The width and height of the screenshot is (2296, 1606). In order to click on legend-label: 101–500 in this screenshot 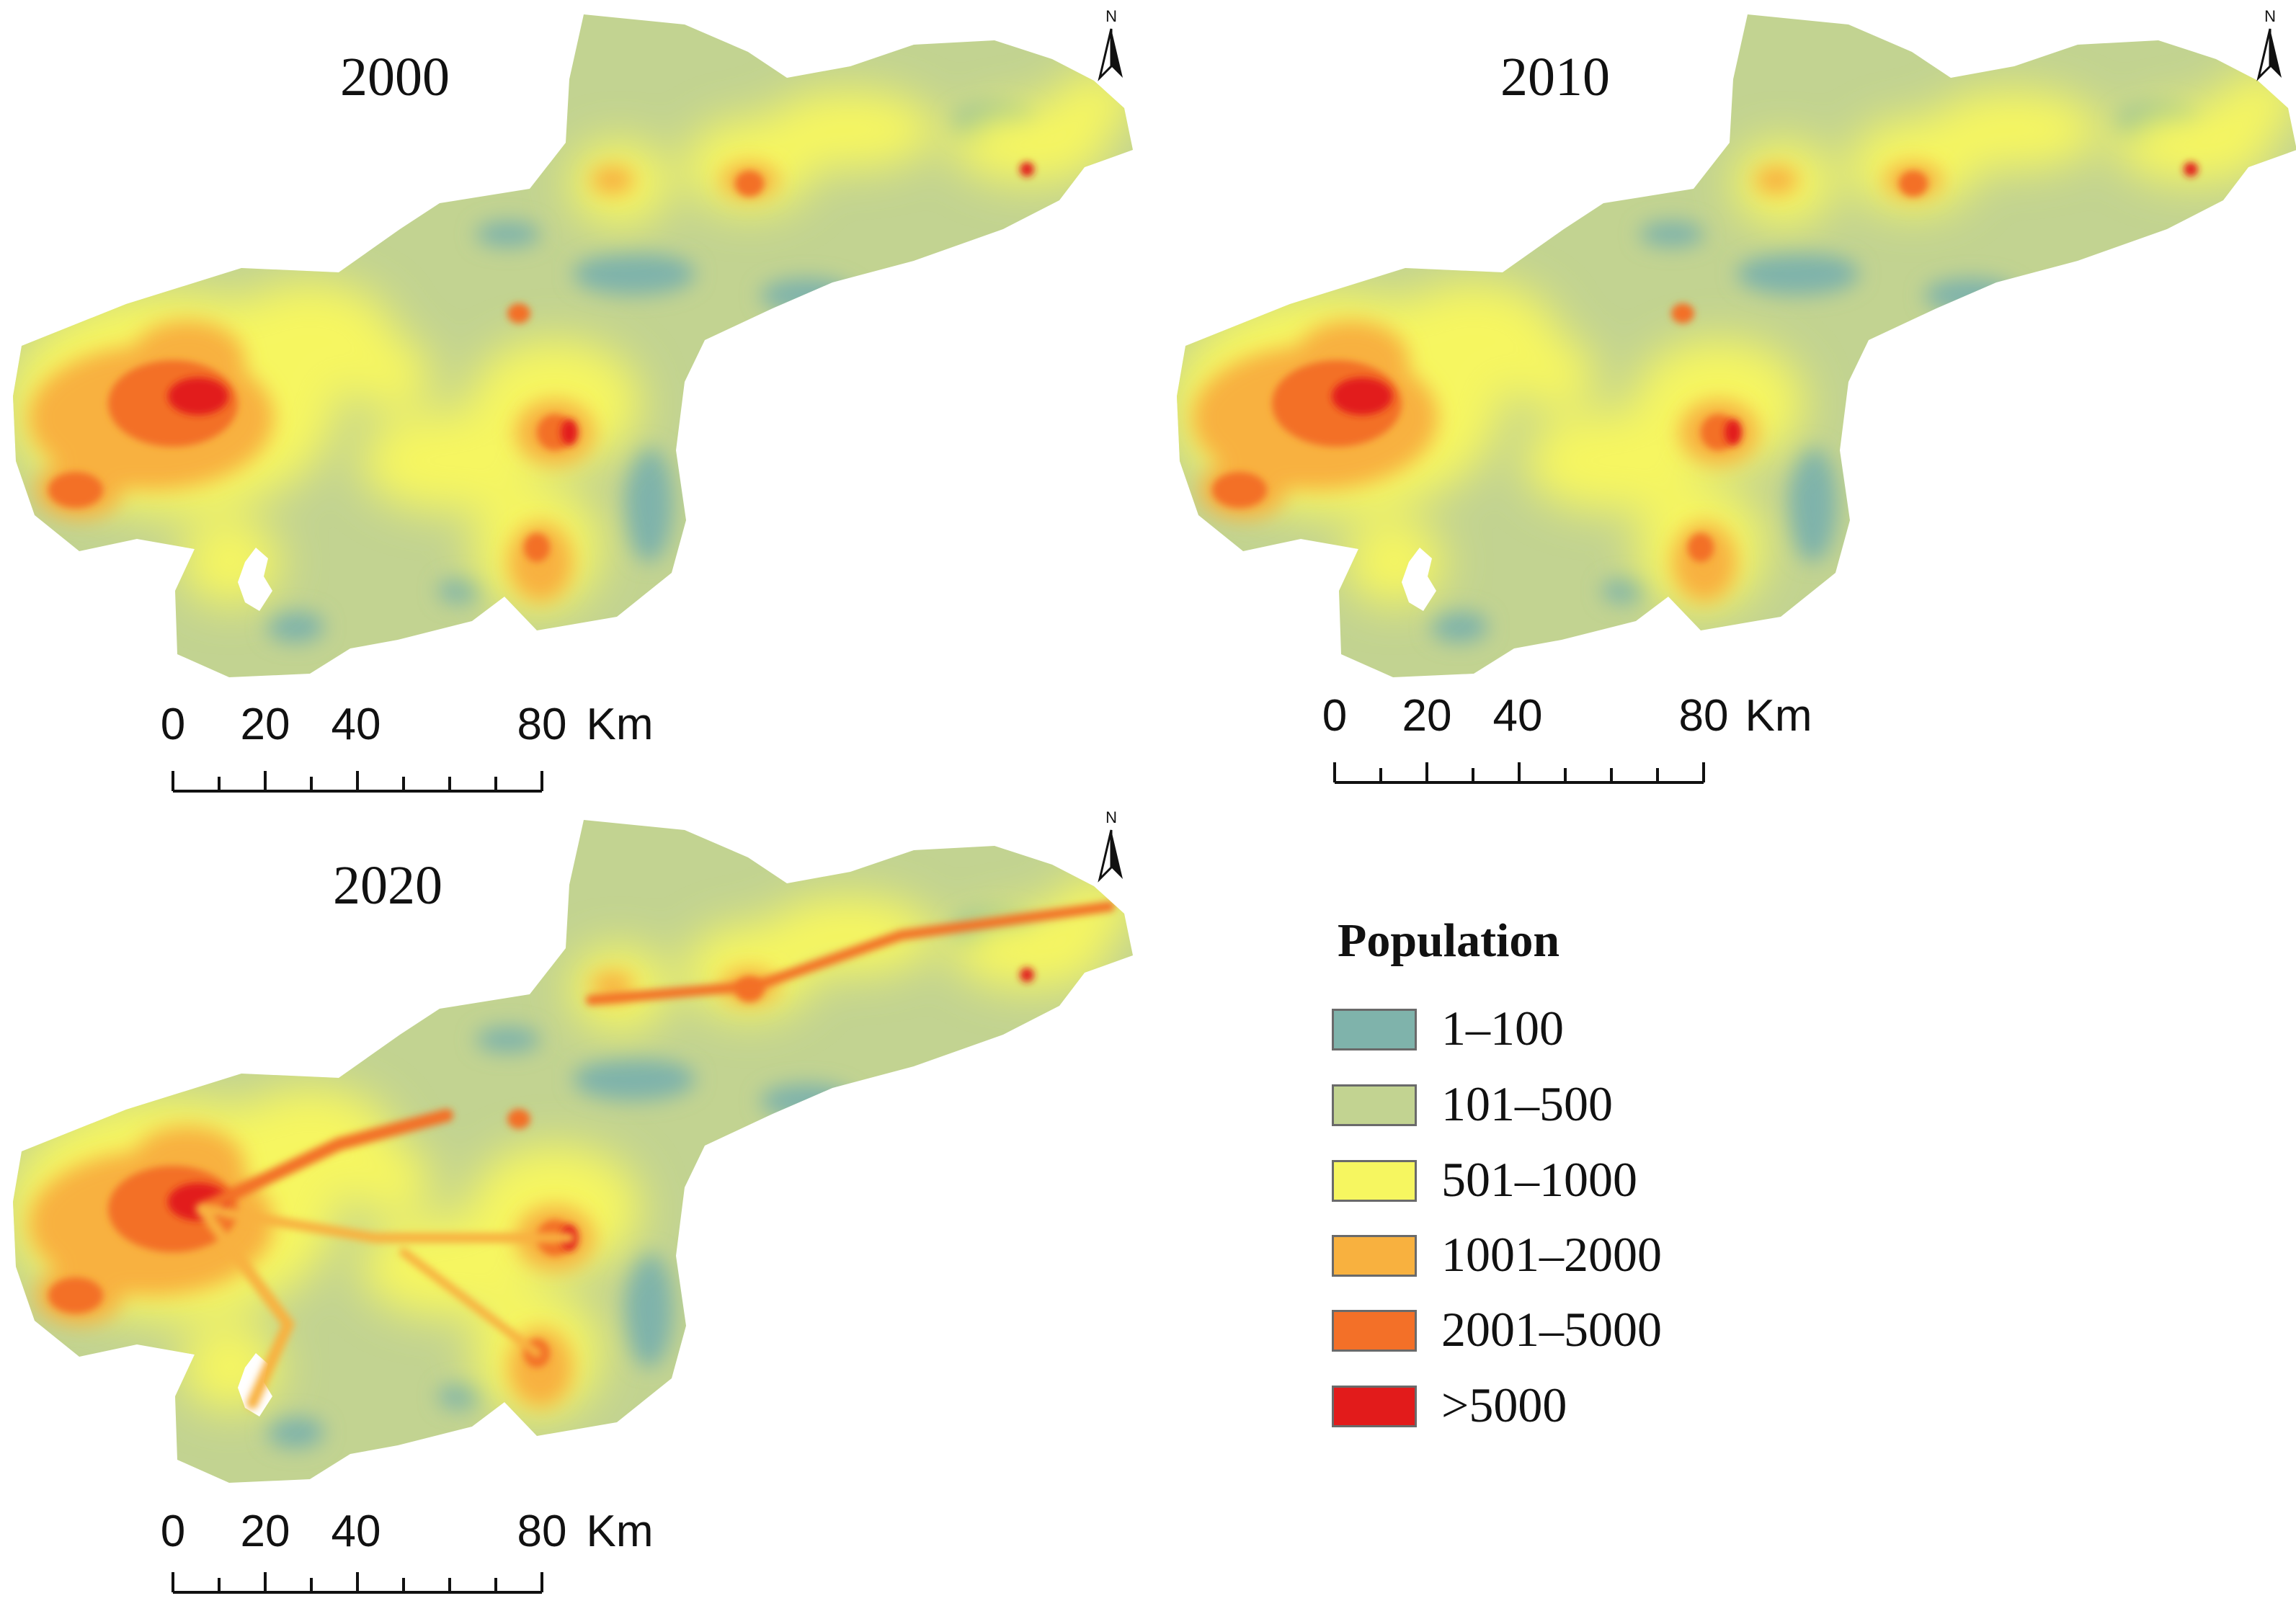, I will do `click(1527, 1103)`.